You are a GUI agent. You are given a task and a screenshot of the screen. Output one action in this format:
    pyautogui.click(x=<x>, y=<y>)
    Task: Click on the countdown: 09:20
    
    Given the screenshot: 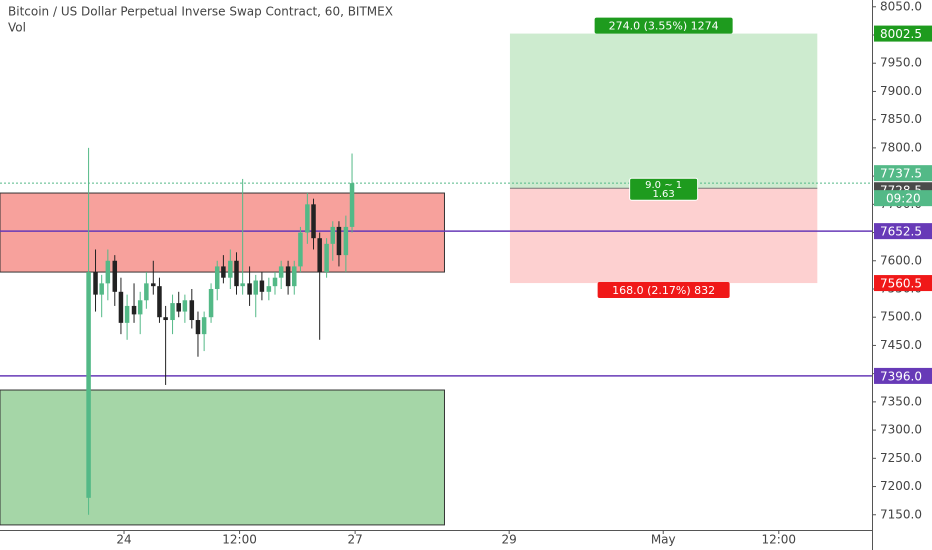 What is the action you would take?
    pyautogui.click(x=903, y=199)
    